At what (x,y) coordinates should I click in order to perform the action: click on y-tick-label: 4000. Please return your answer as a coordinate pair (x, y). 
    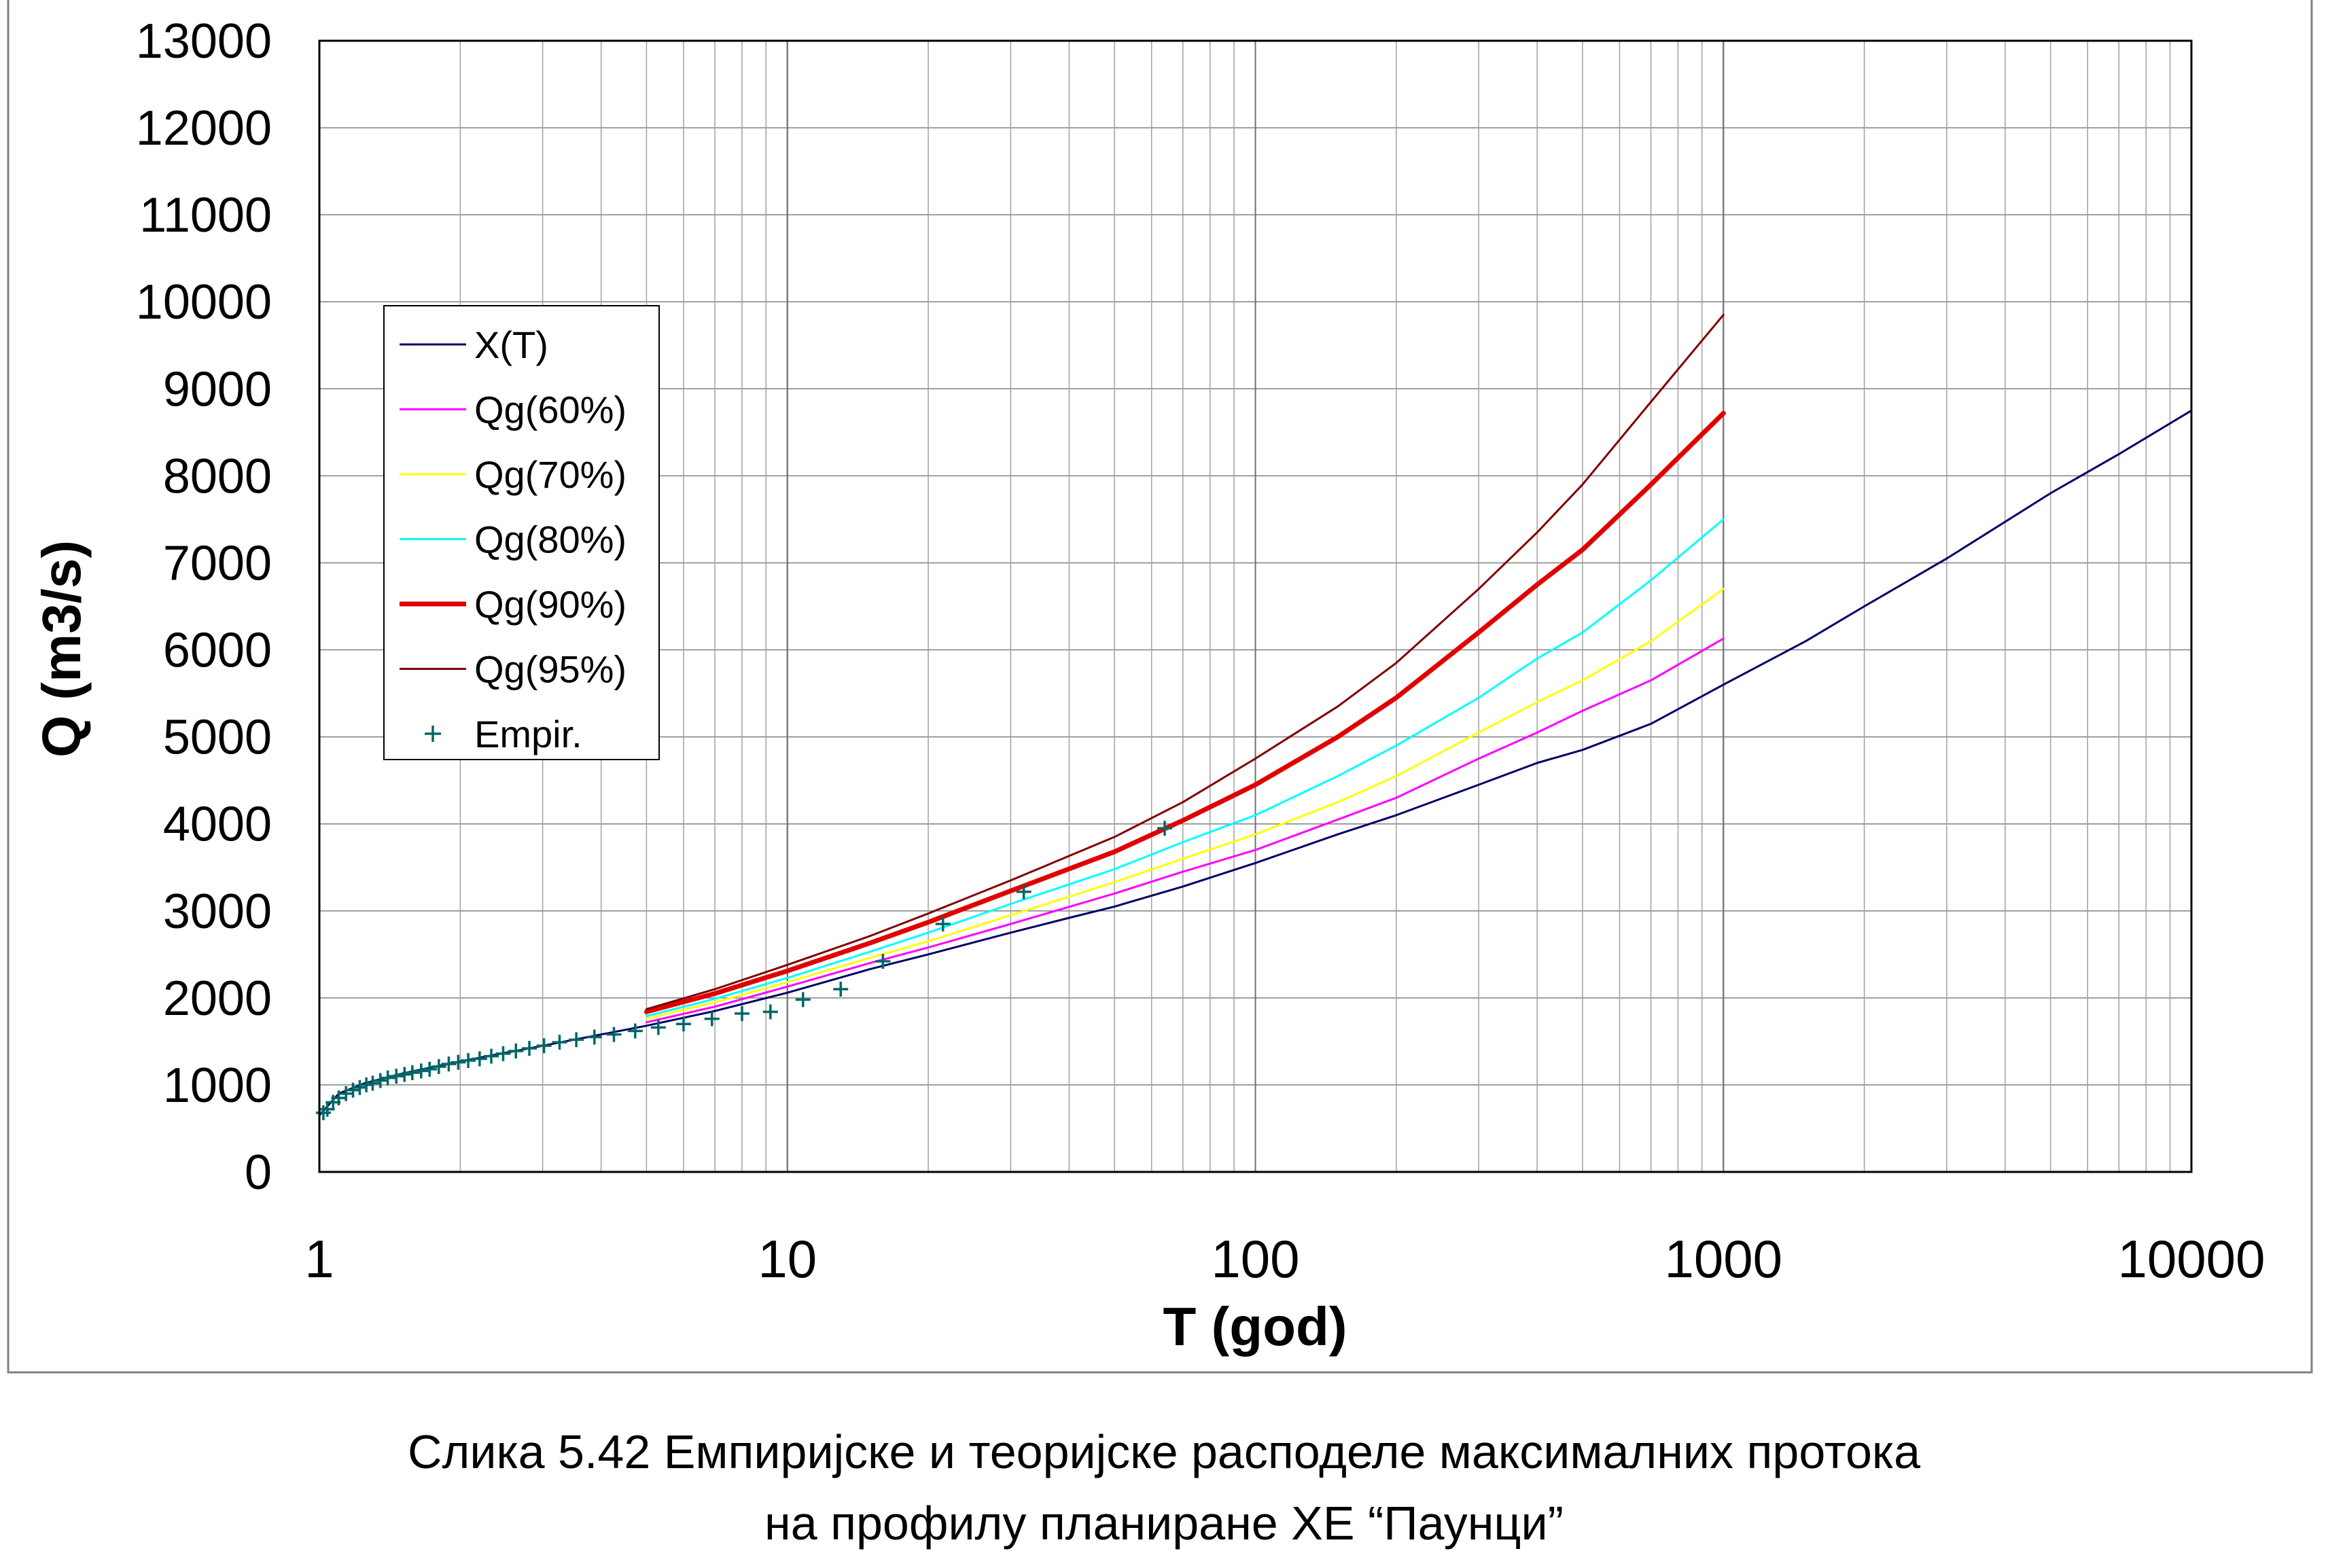
    Looking at the image, I should click on (218, 825).